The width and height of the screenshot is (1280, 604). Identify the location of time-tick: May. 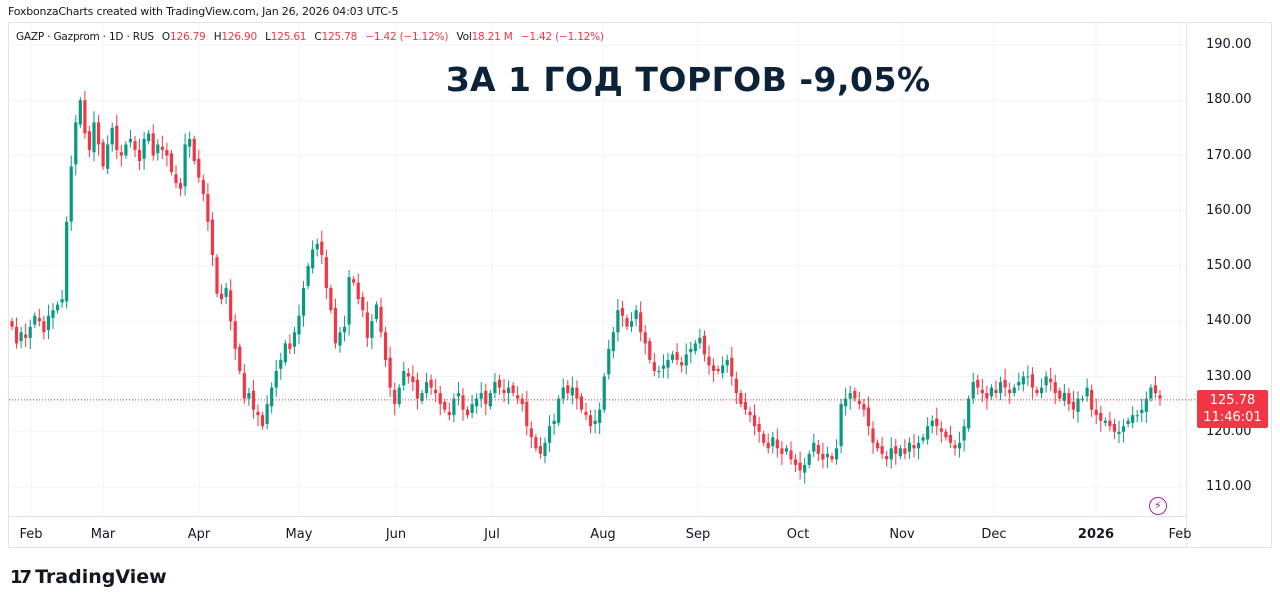
(299, 534).